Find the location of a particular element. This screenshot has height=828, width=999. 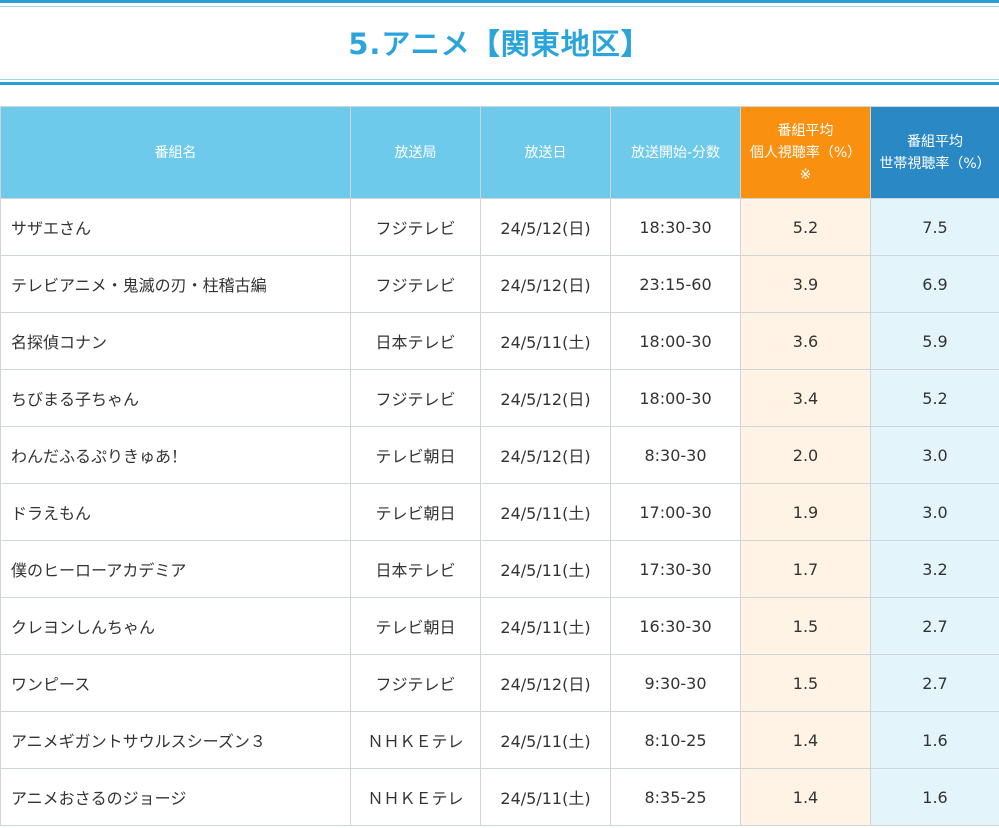

cell-program-name: ワンピース is located at coordinates (175, 683).